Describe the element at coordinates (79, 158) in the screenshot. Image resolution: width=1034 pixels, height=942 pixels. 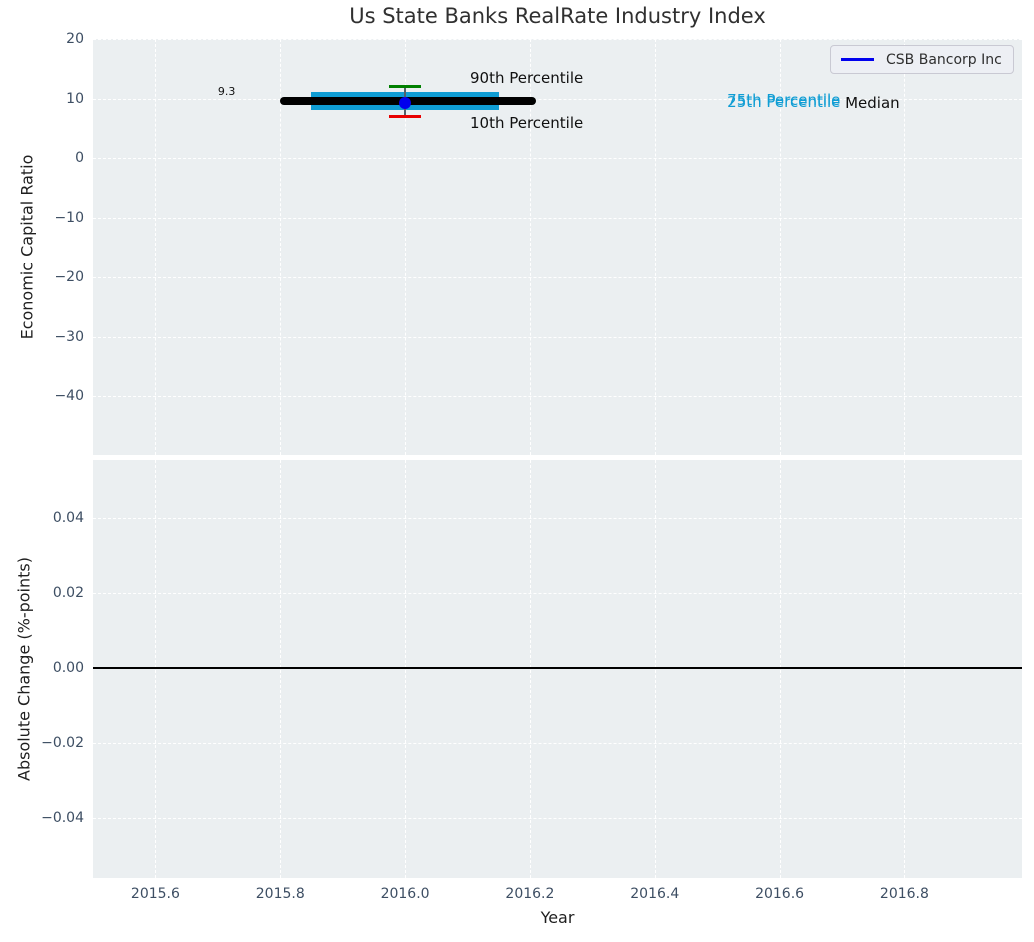
I see `top-y-tick-label: 0` at that location.